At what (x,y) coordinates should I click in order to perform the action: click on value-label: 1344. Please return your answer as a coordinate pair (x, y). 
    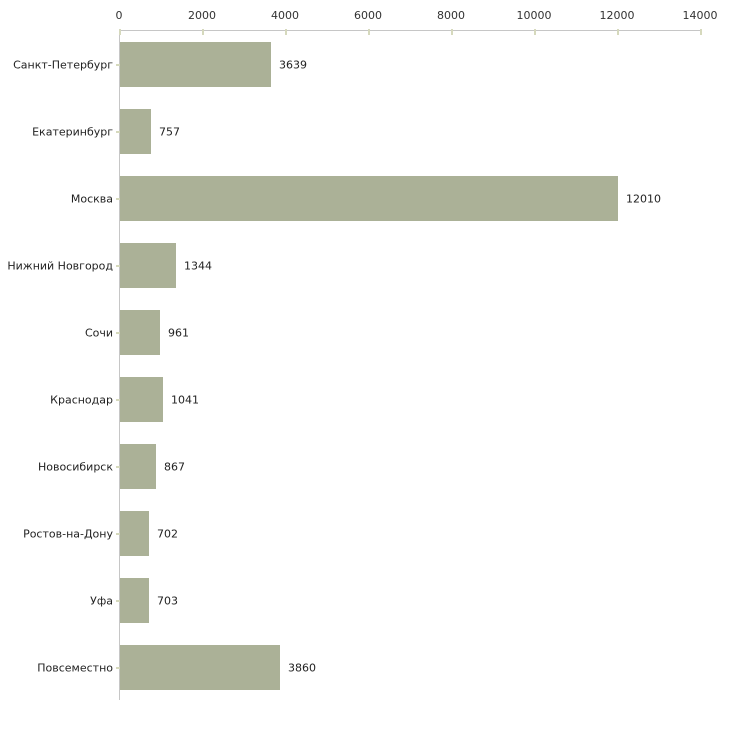
    Looking at the image, I should click on (198, 265).